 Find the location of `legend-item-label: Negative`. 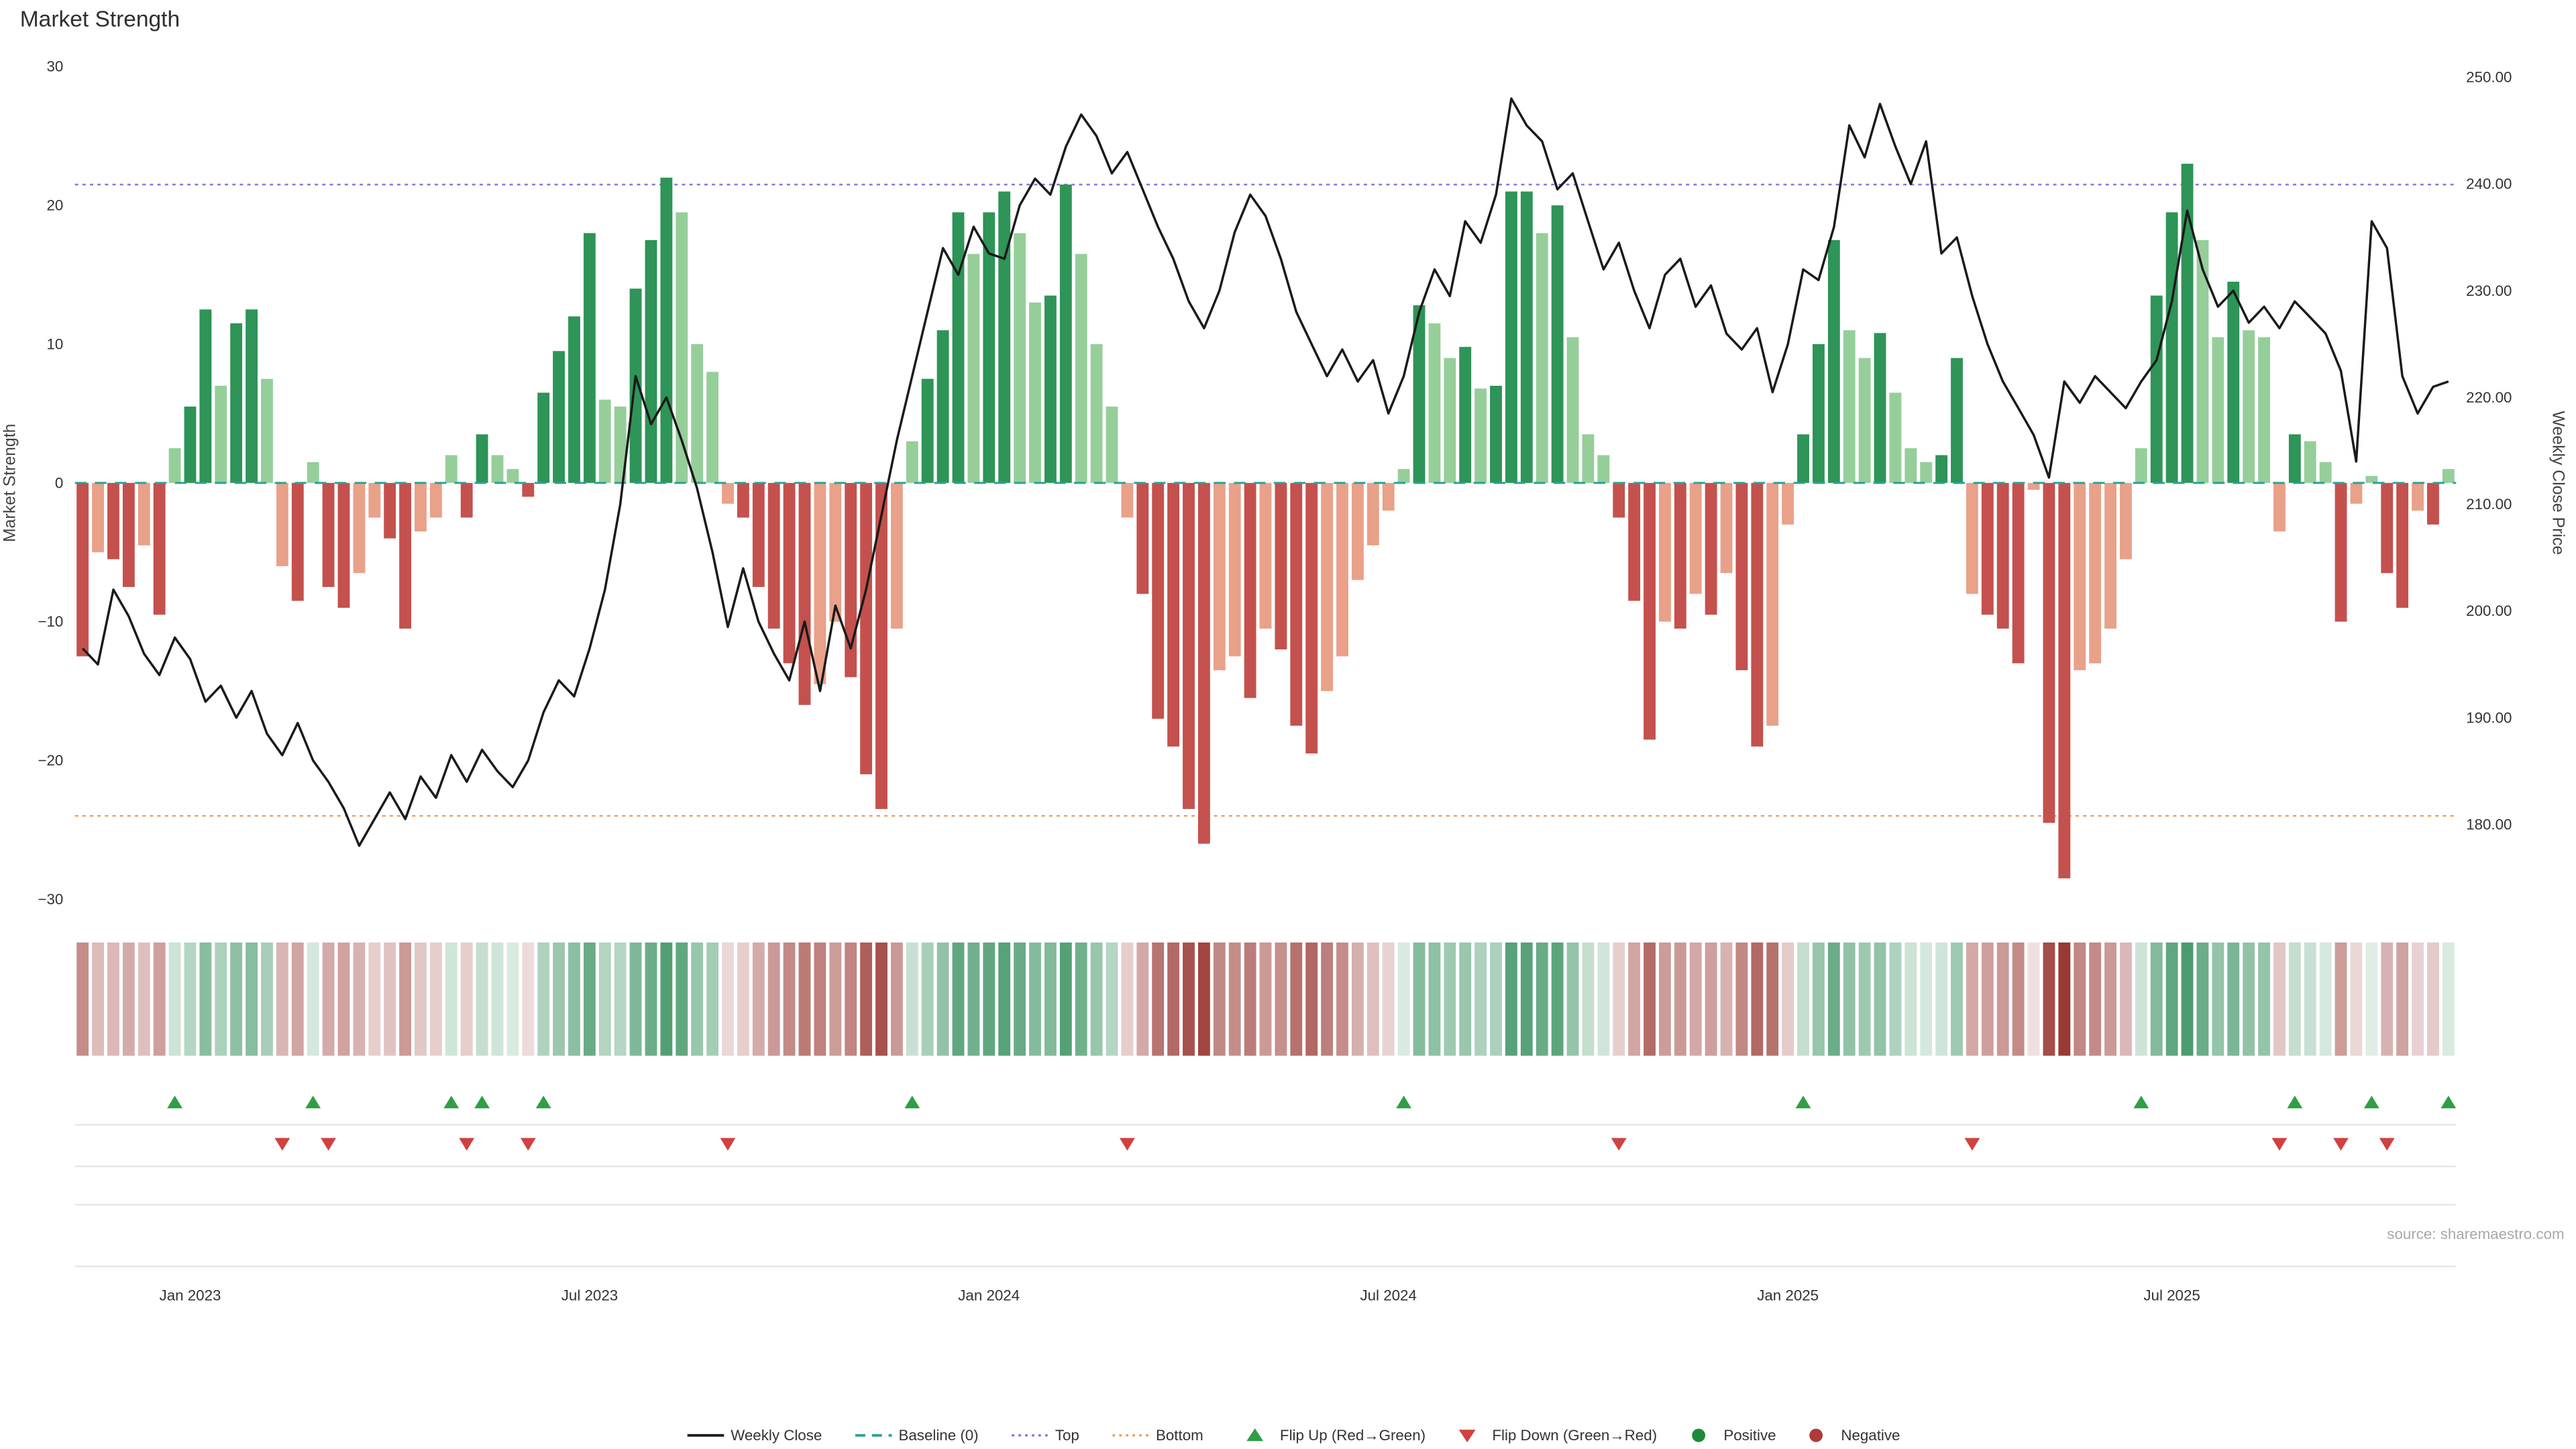

legend-item-label: Negative is located at coordinates (1870, 1435).